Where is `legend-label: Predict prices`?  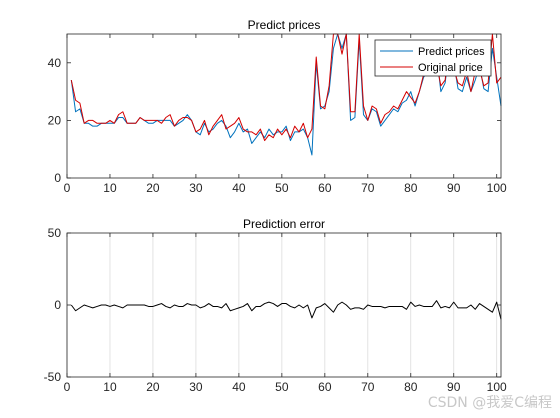
legend-label: Predict prices is located at coordinates (451, 52).